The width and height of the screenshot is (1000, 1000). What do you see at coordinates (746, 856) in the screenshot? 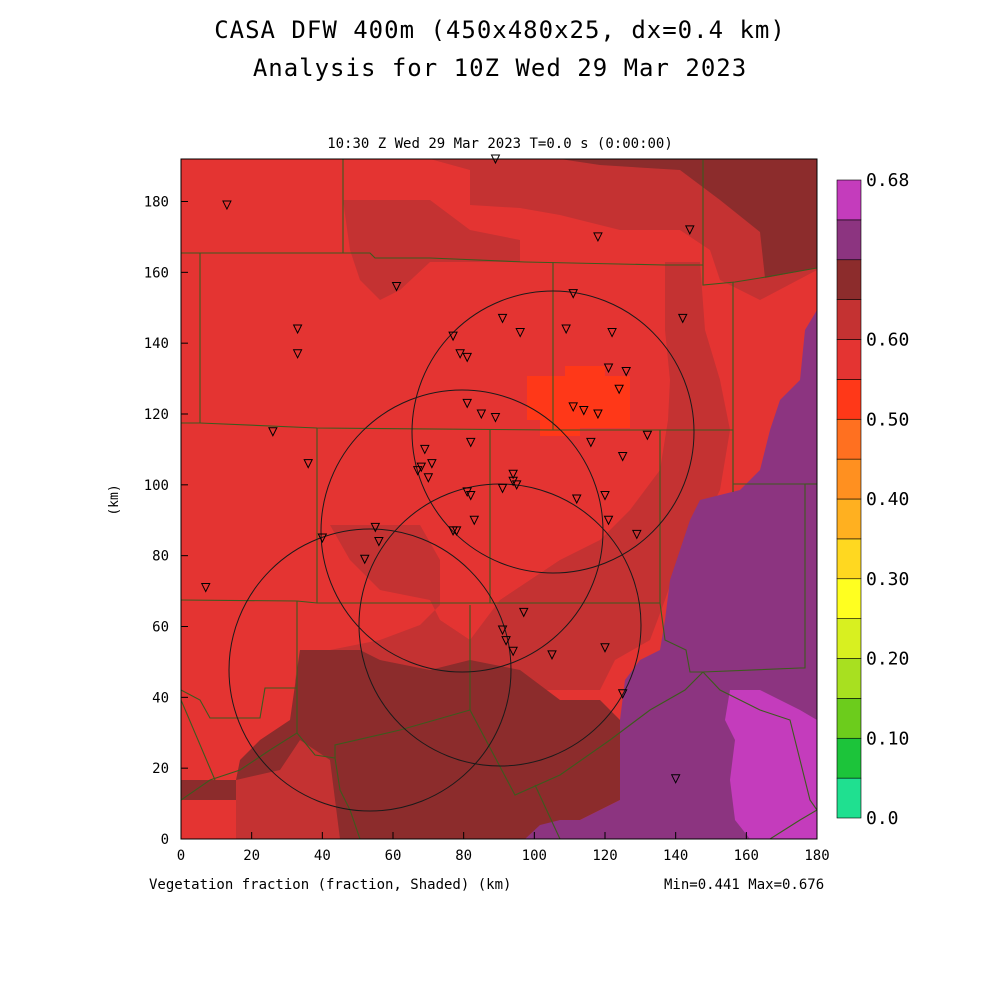
I see `x-tick-label: 160` at bounding box center [746, 856].